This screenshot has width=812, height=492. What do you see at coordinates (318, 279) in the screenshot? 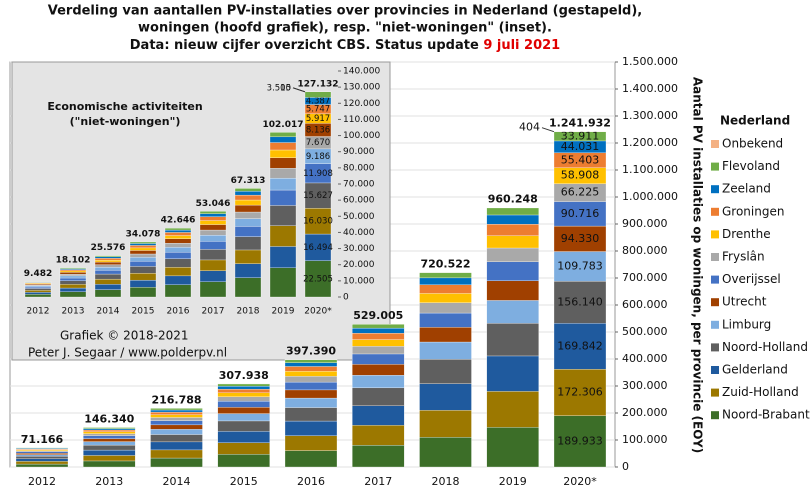
I see `data-label: 22.505` at bounding box center [318, 279].